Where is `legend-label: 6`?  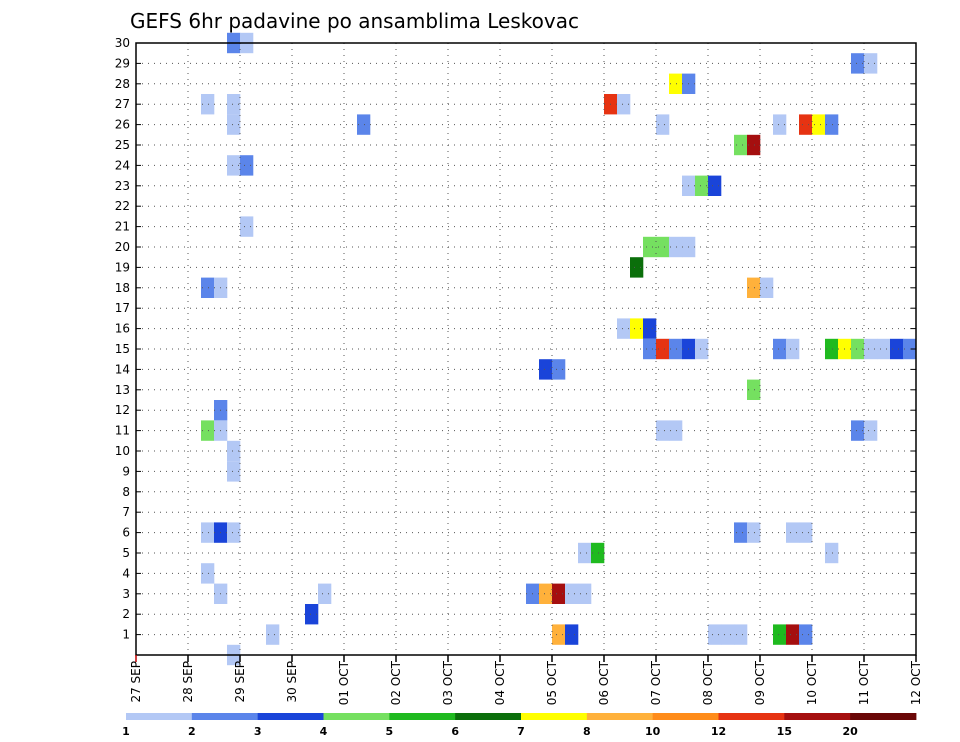
legend-label: 6 is located at coordinates (455, 731).